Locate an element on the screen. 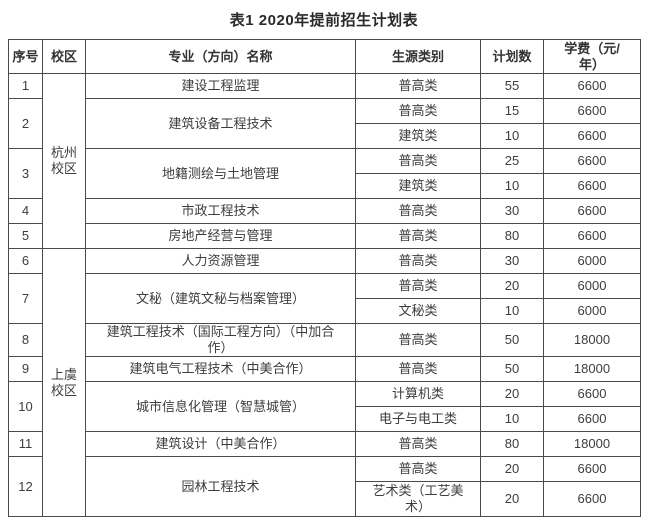 Image resolution: width=648 pixels, height=517 pixels. major-cell: 建筑设备工程技术 is located at coordinates (220, 123).